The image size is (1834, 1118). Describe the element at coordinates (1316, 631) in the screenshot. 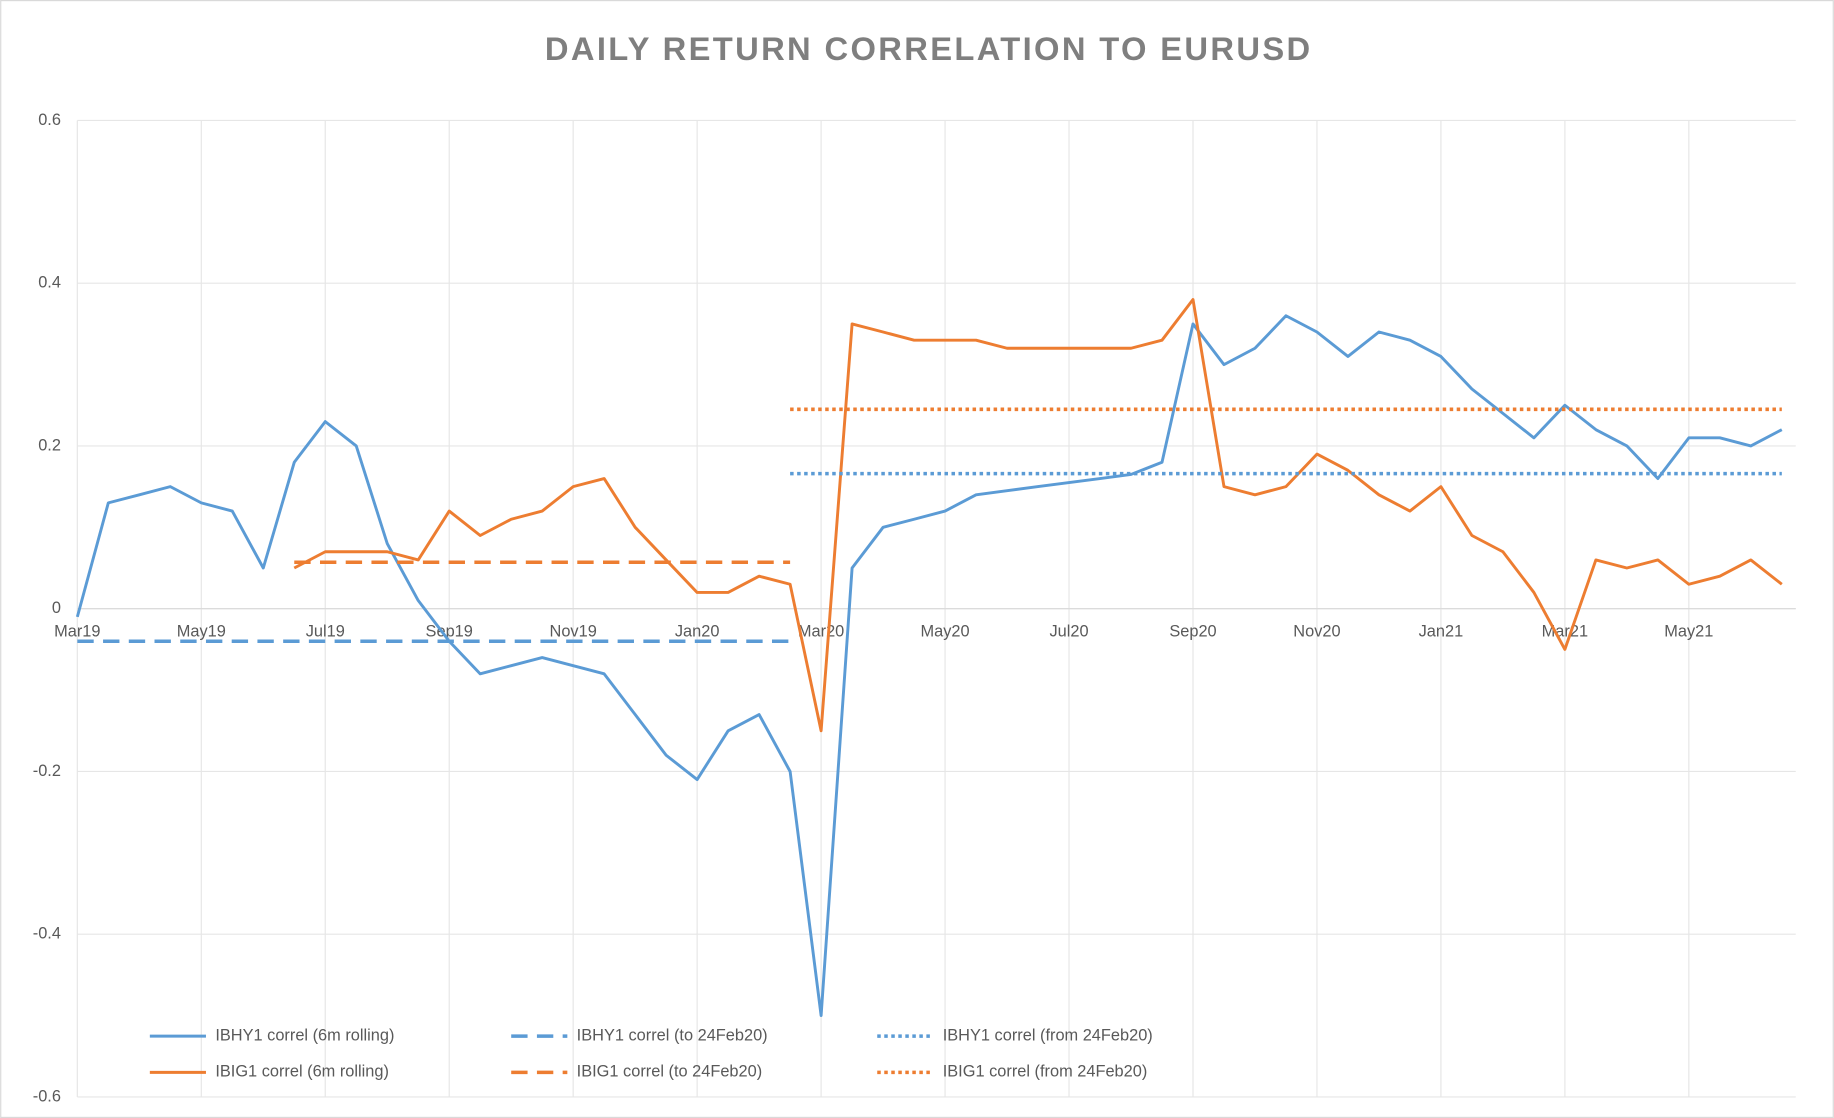

I see `x-tick-label: Nov20` at that location.